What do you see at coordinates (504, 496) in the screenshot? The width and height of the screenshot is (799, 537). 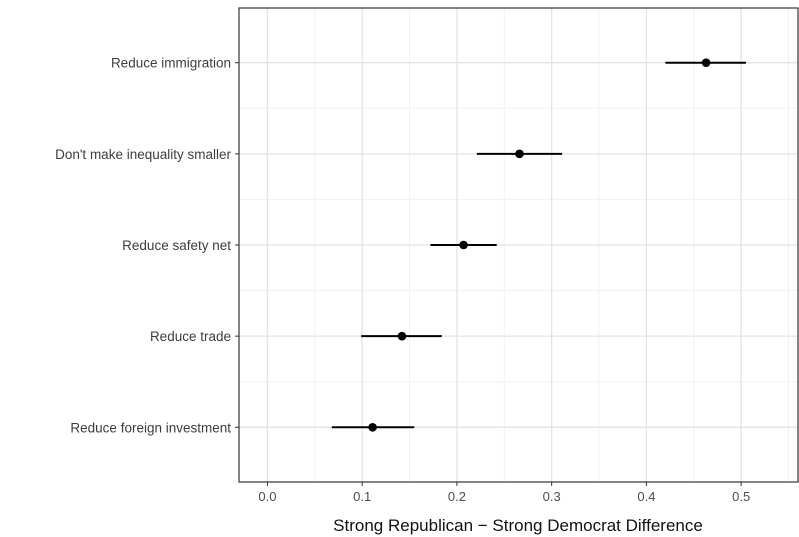 I see `x-tick-labels: 0.0 0.1 0.2 0.3 0.4 0.5` at bounding box center [504, 496].